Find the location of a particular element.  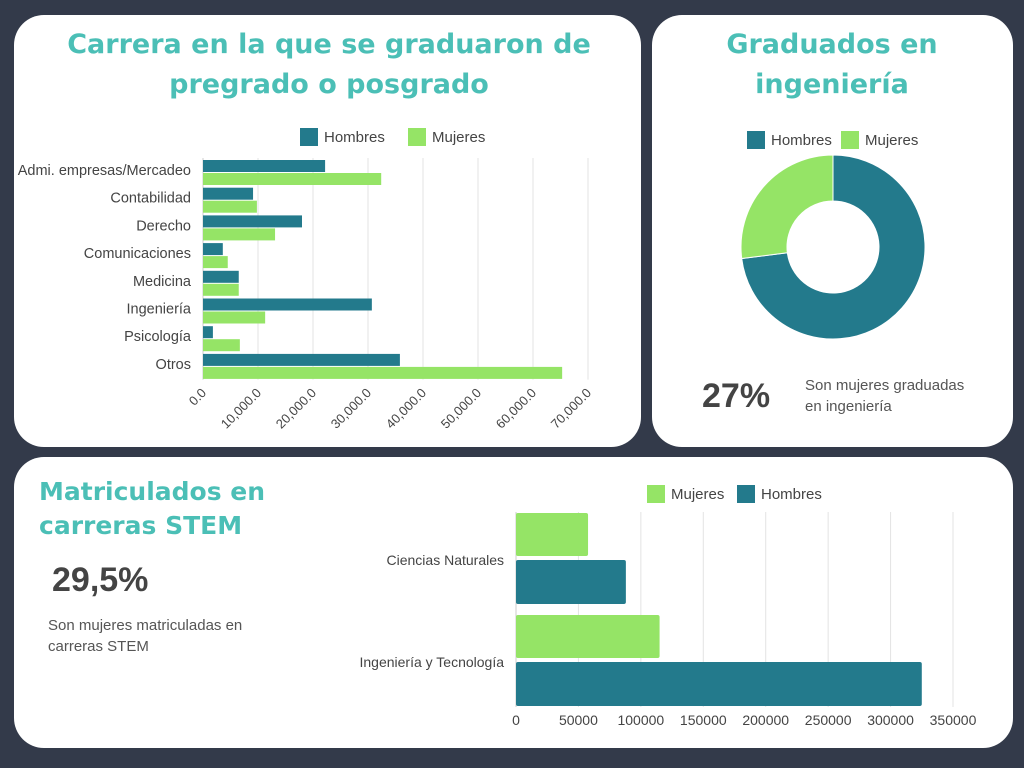

category-label: Comunicaciones is located at coordinates (137, 254).